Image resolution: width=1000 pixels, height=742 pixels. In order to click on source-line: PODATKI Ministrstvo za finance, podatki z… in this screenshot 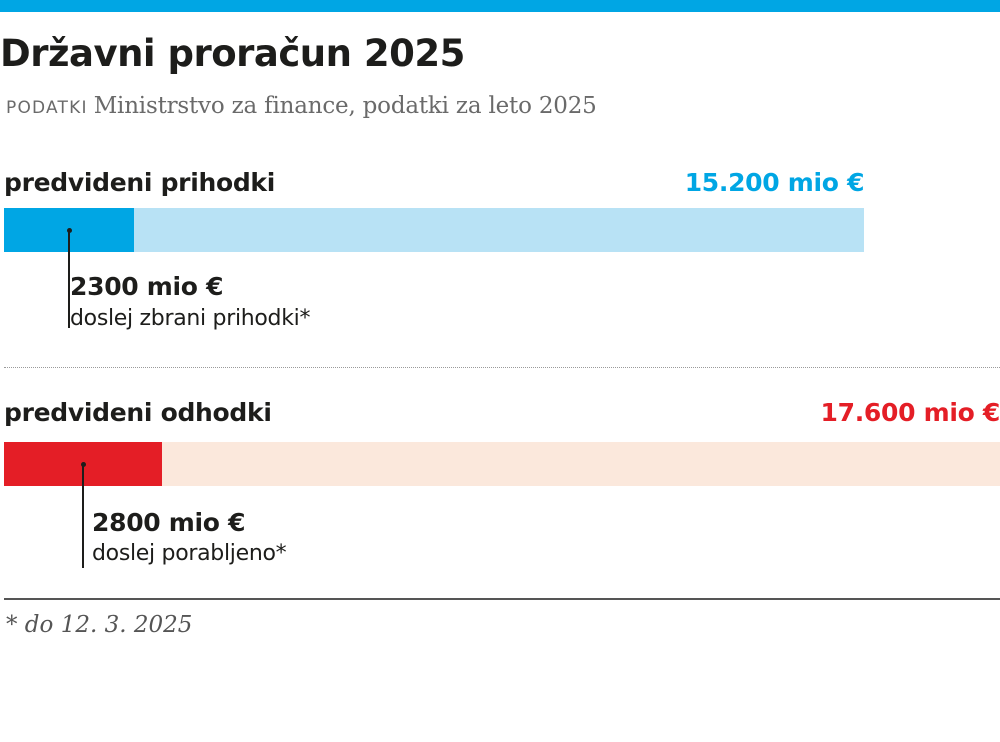, I will do `click(301, 106)`.